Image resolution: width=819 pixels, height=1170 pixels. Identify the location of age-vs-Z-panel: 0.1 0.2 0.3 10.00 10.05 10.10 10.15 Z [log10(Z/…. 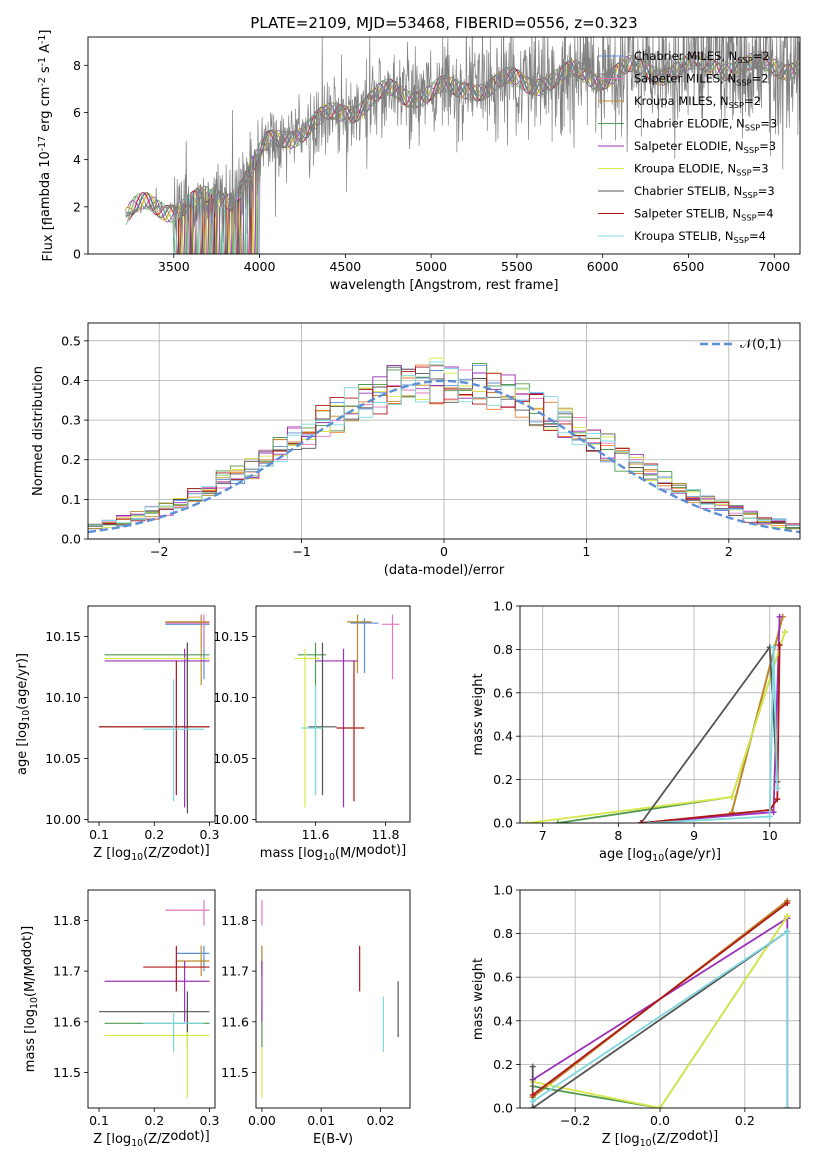
(117, 734).